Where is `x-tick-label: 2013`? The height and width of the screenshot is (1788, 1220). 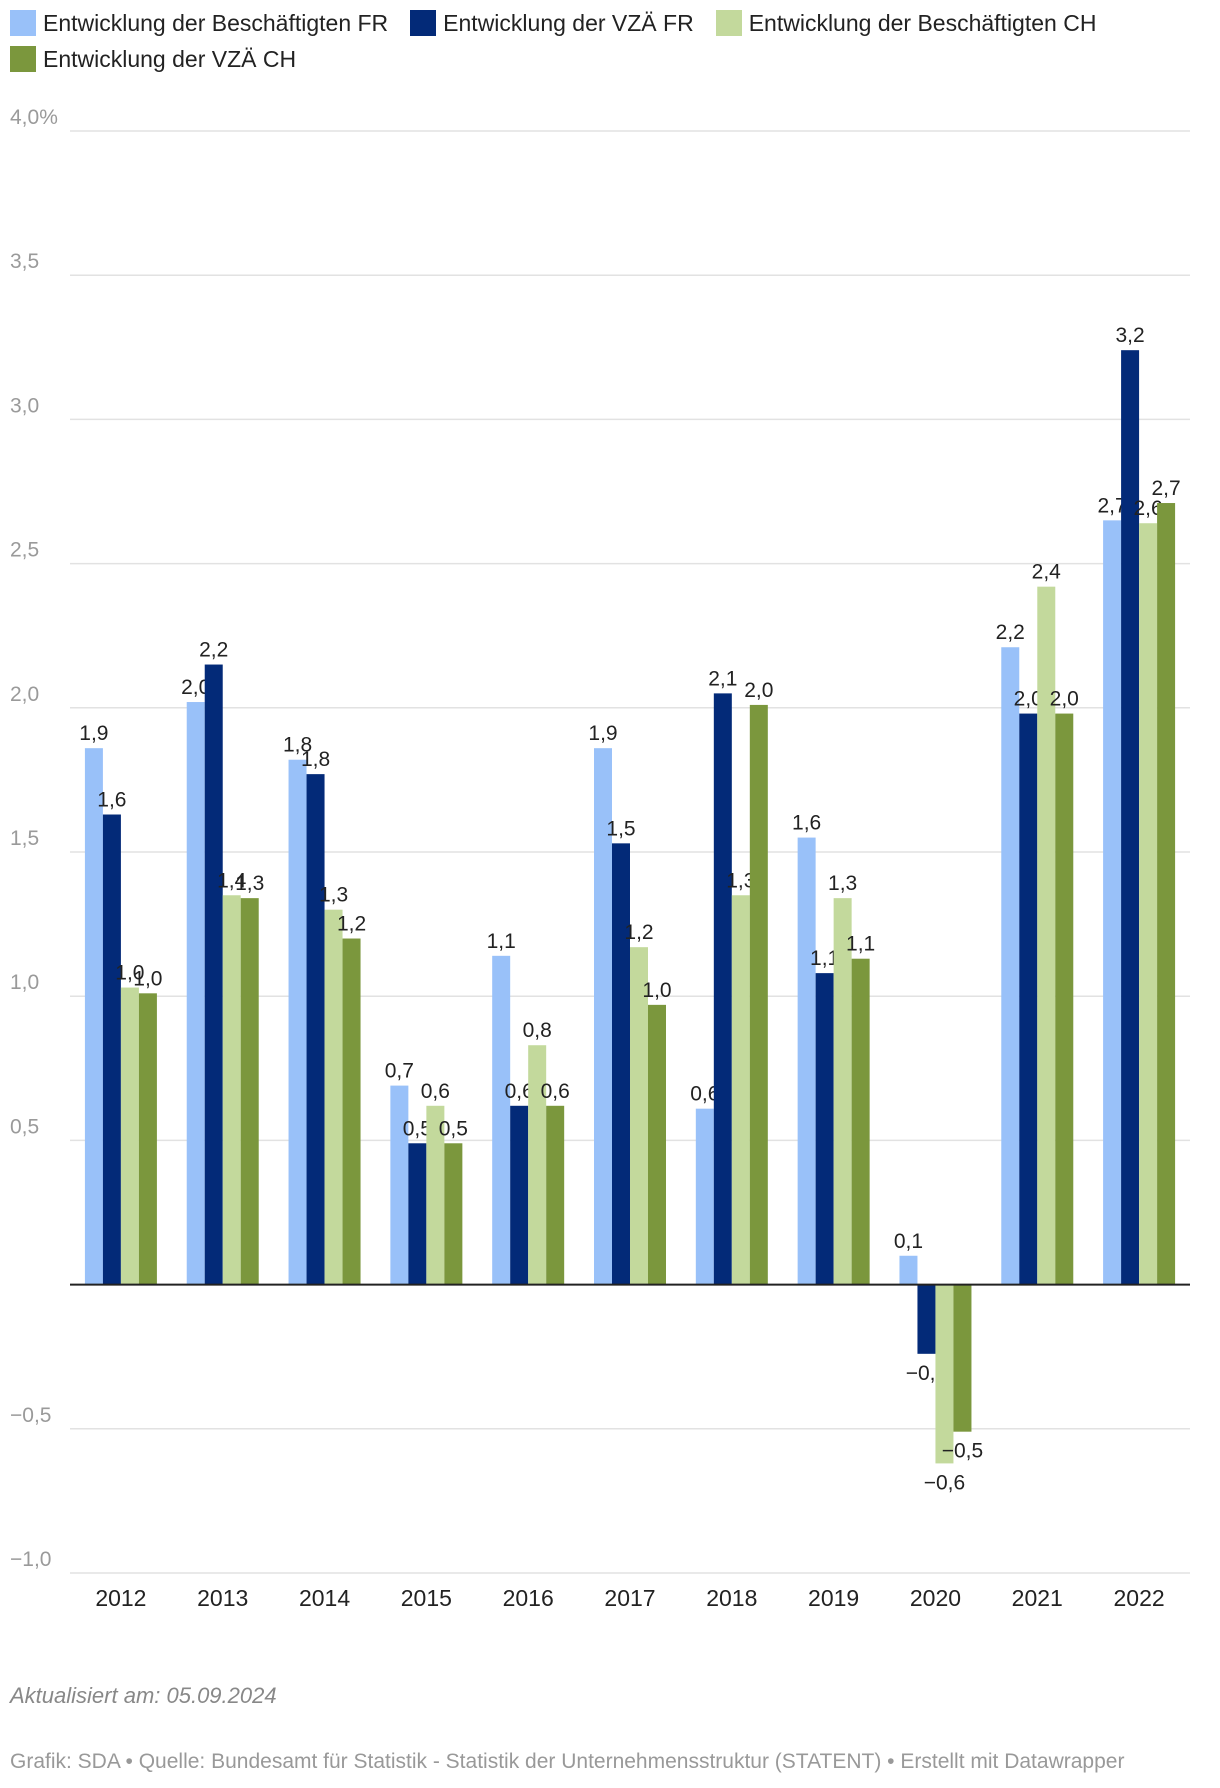 x-tick-label: 2013 is located at coordinates (222, 1598).